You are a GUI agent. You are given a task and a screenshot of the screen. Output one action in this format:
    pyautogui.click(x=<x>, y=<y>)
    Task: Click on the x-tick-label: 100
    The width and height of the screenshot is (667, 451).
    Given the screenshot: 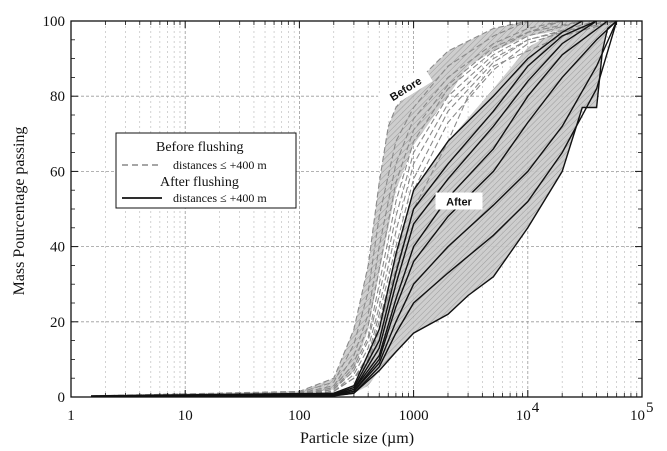 What is the action you would take?
    pyautogui.click(x=299, y=416)
    